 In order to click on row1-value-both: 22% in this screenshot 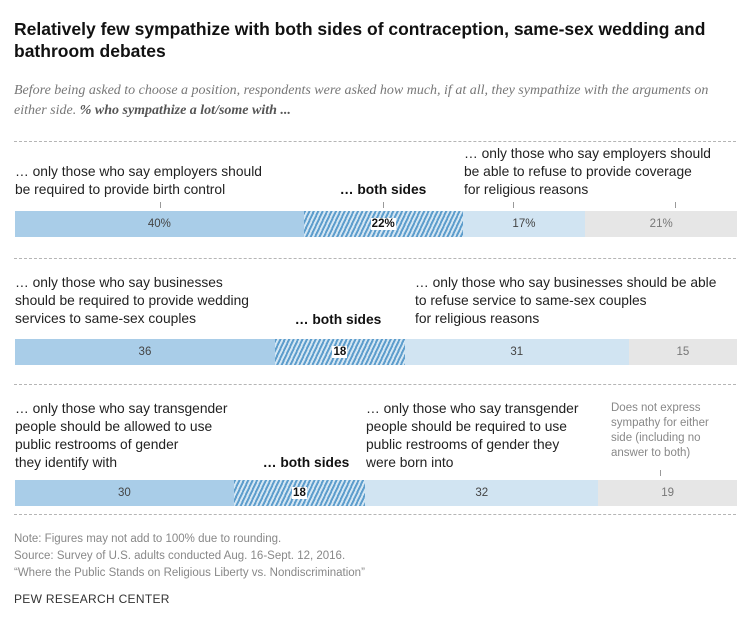, I will do `click(383, 224)`.